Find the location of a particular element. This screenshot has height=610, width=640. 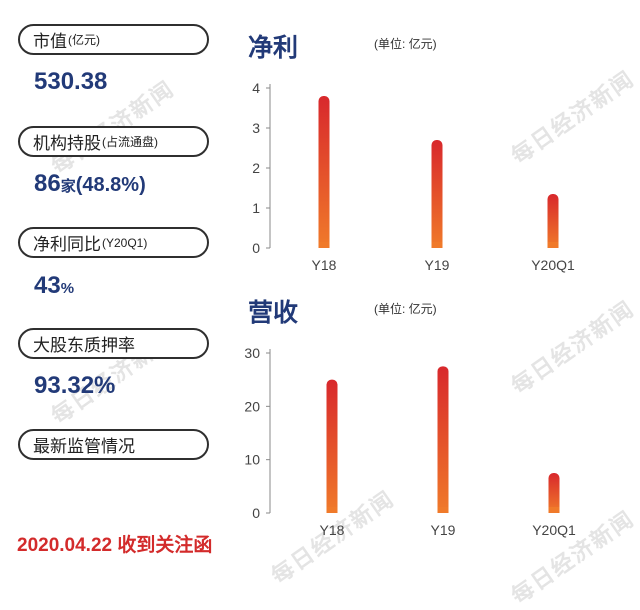

market-cap-value: 530.38 is located at coordinates (70, 82).